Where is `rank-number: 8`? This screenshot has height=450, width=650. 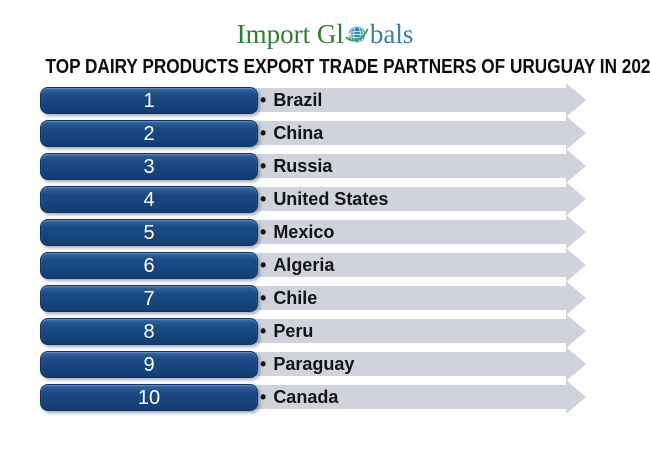 rank-number: 8 is located at coordinates (149, 331).